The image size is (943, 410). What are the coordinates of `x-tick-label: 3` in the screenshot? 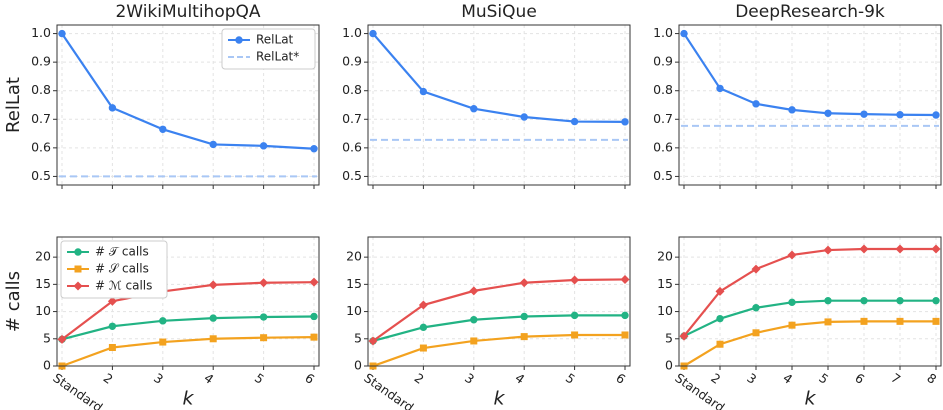 It's located at (158, 378).